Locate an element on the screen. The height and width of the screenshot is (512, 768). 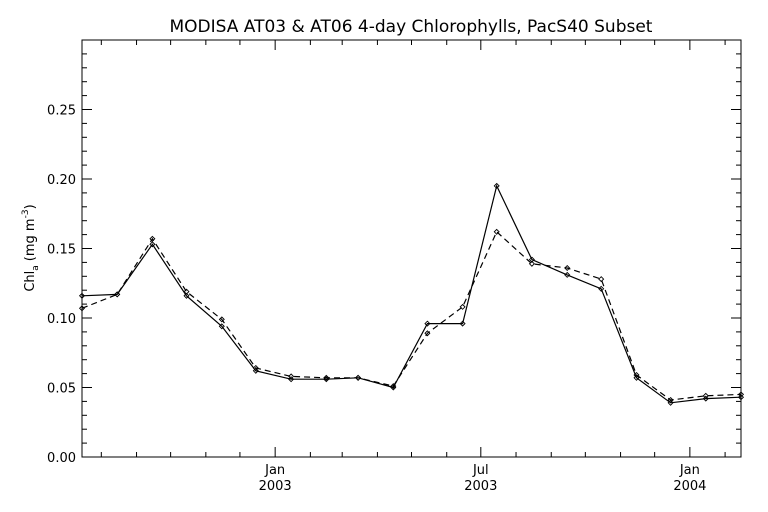
y-tick-label: 0.00 is located at coordinates (61, 458).